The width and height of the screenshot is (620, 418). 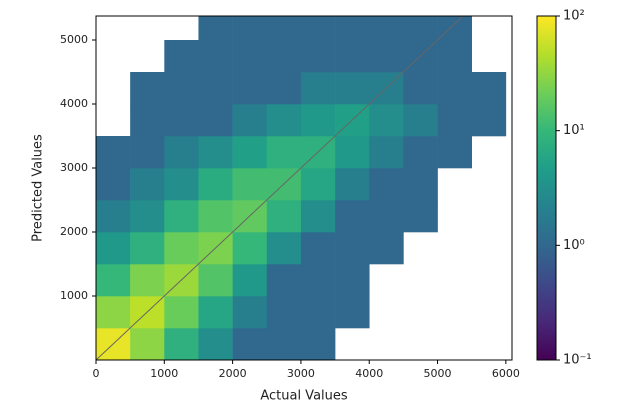 I want to click on colorbar-tick-label: 10⁻¹, so click(x=577, y=360).